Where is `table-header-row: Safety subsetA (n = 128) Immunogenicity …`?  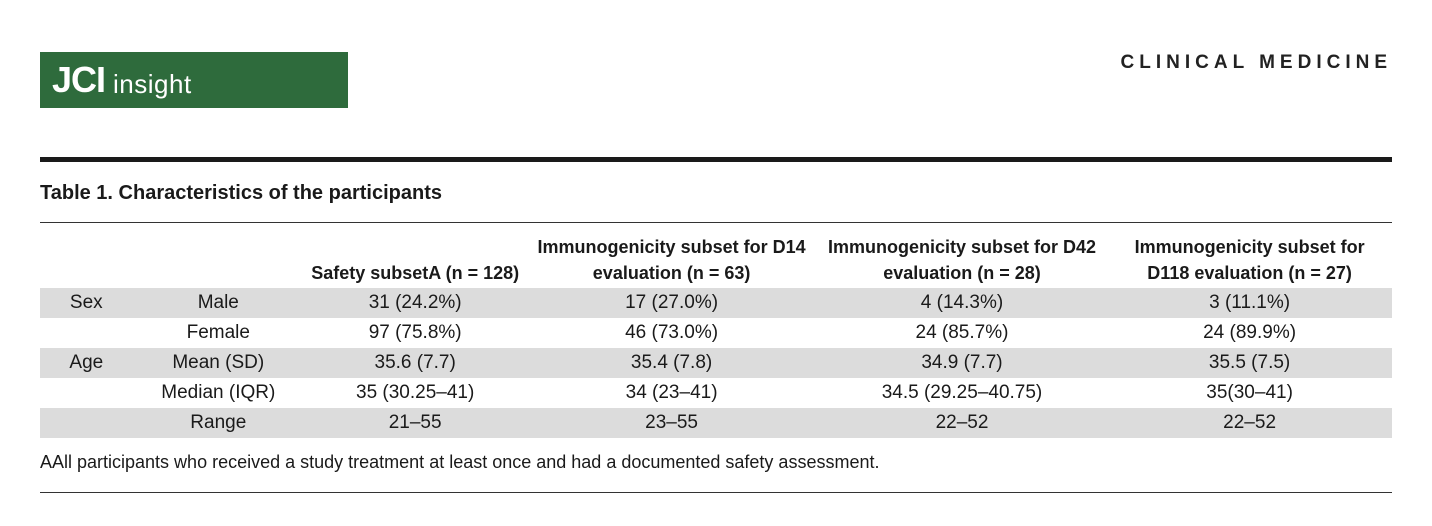
table-header-row: Safety subsetA (n = 128) Immunogenicity … is located at coordinates (716, 261).